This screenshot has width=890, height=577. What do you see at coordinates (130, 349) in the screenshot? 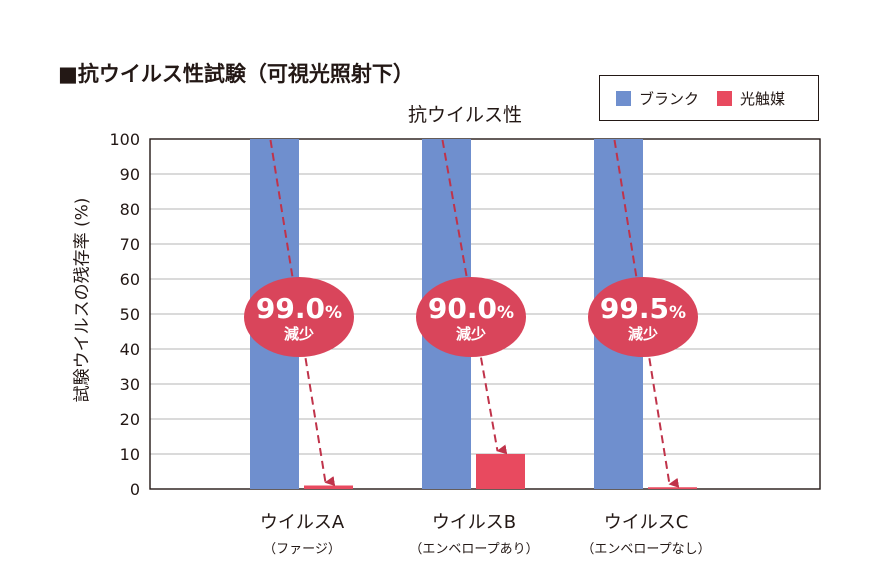
I see `y-tick-label: 40` at bounding box center [130, 349].